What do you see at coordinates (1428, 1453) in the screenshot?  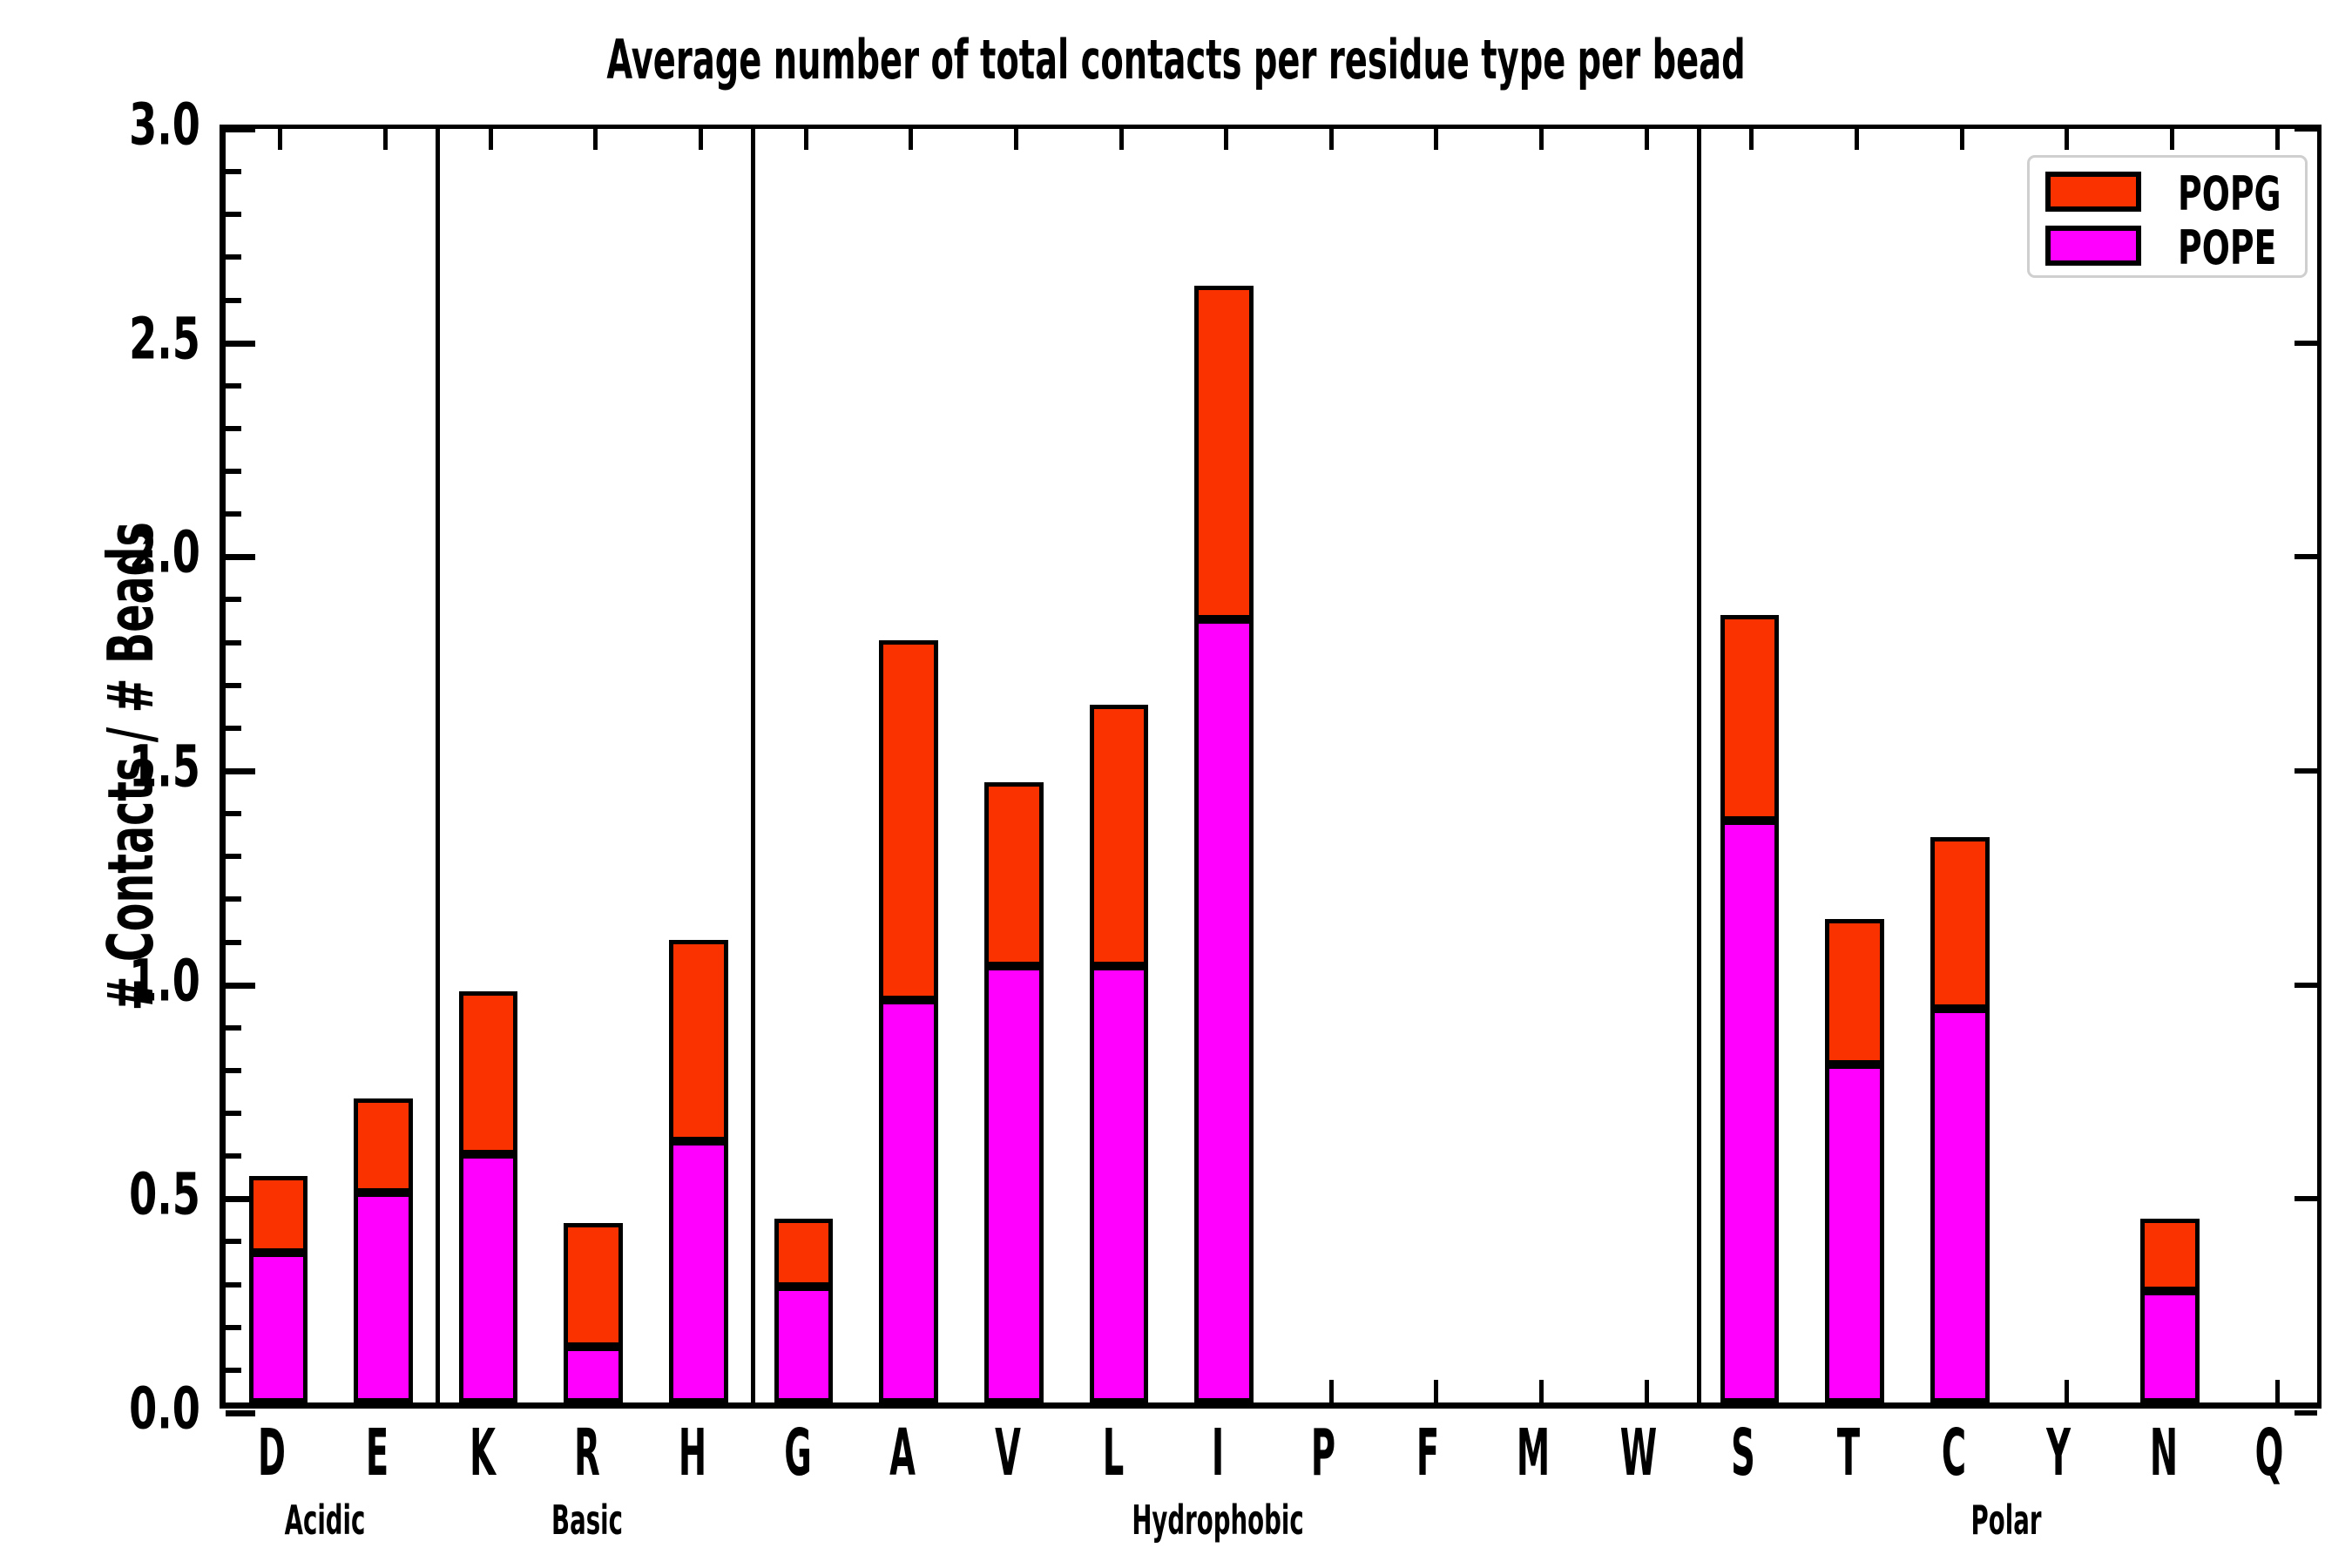 I see `x-axis-label-f: F` at bounding box center [1428, 1453].